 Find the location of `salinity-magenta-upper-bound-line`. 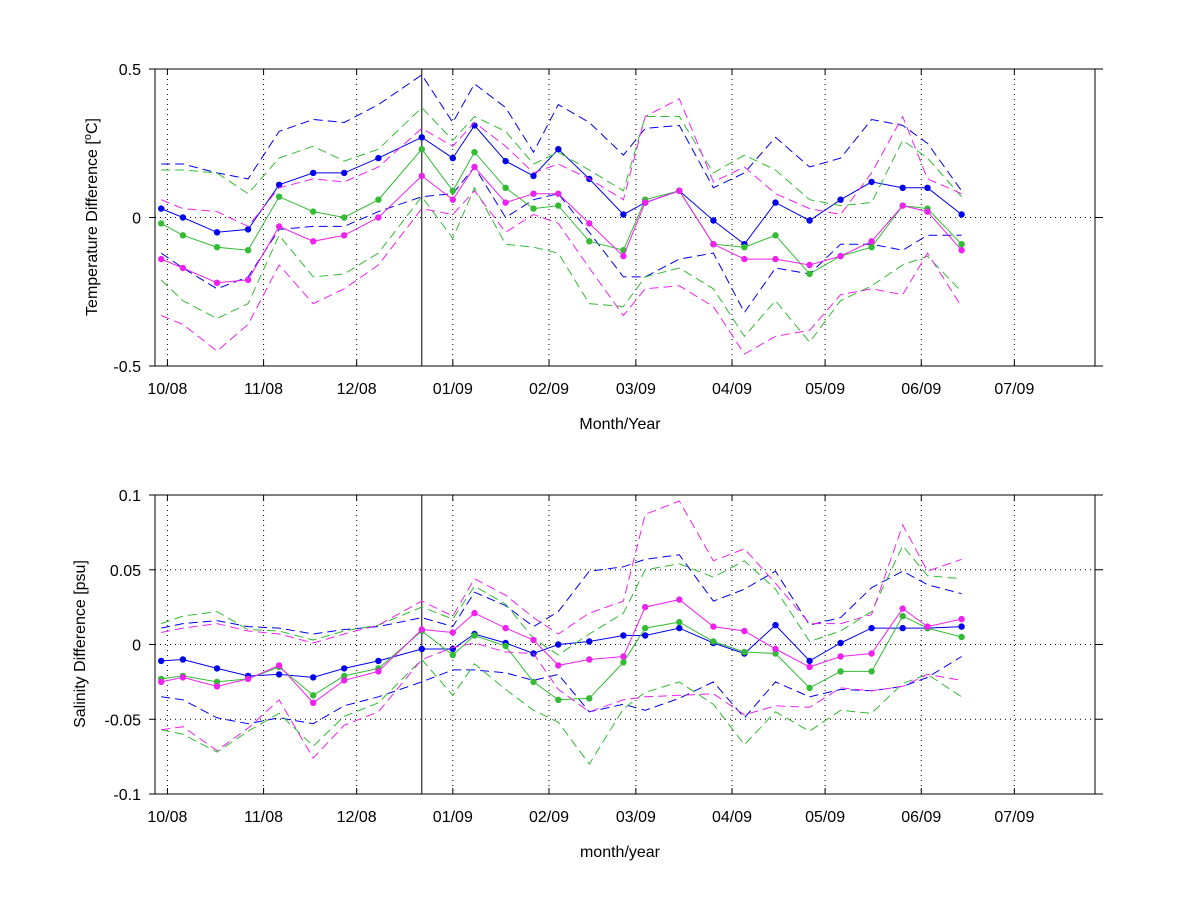

salinity-magenta-upper-bound-line is located at coordinates (561, 572).